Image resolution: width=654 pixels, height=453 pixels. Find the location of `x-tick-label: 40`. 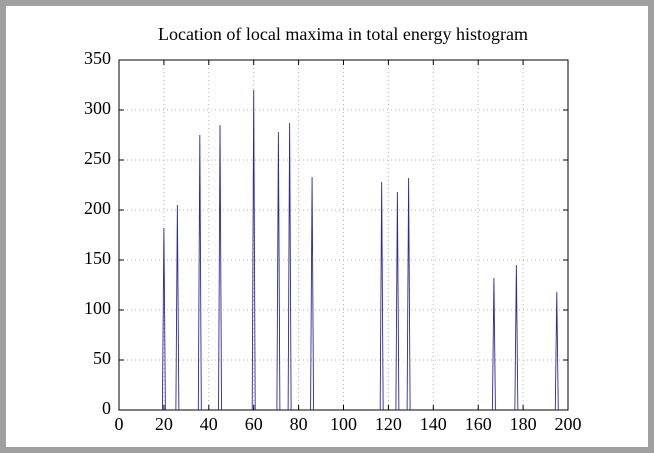

x-tick-label: 40 is located at coordinates (209, 424).